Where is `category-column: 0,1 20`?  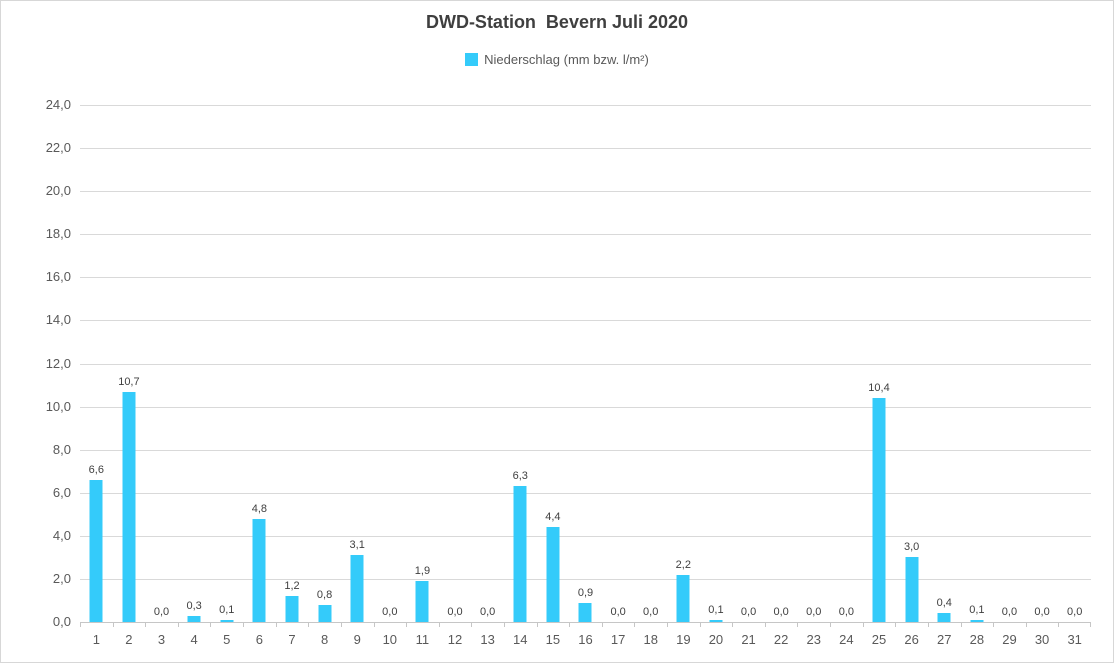 category-column: 0,1 20 is located at coordinates (716, 376).